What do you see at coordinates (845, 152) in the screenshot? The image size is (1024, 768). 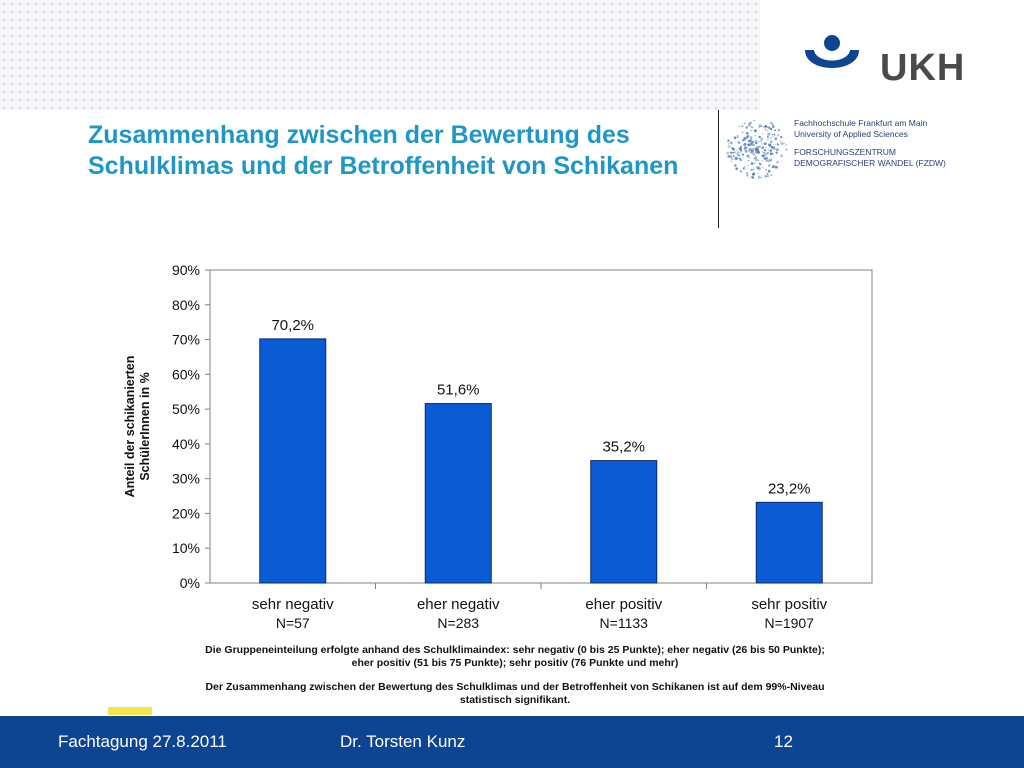 I see `institution-line-3: FORSCHUNGSZENTRUM` at bounding box center [845, 152].